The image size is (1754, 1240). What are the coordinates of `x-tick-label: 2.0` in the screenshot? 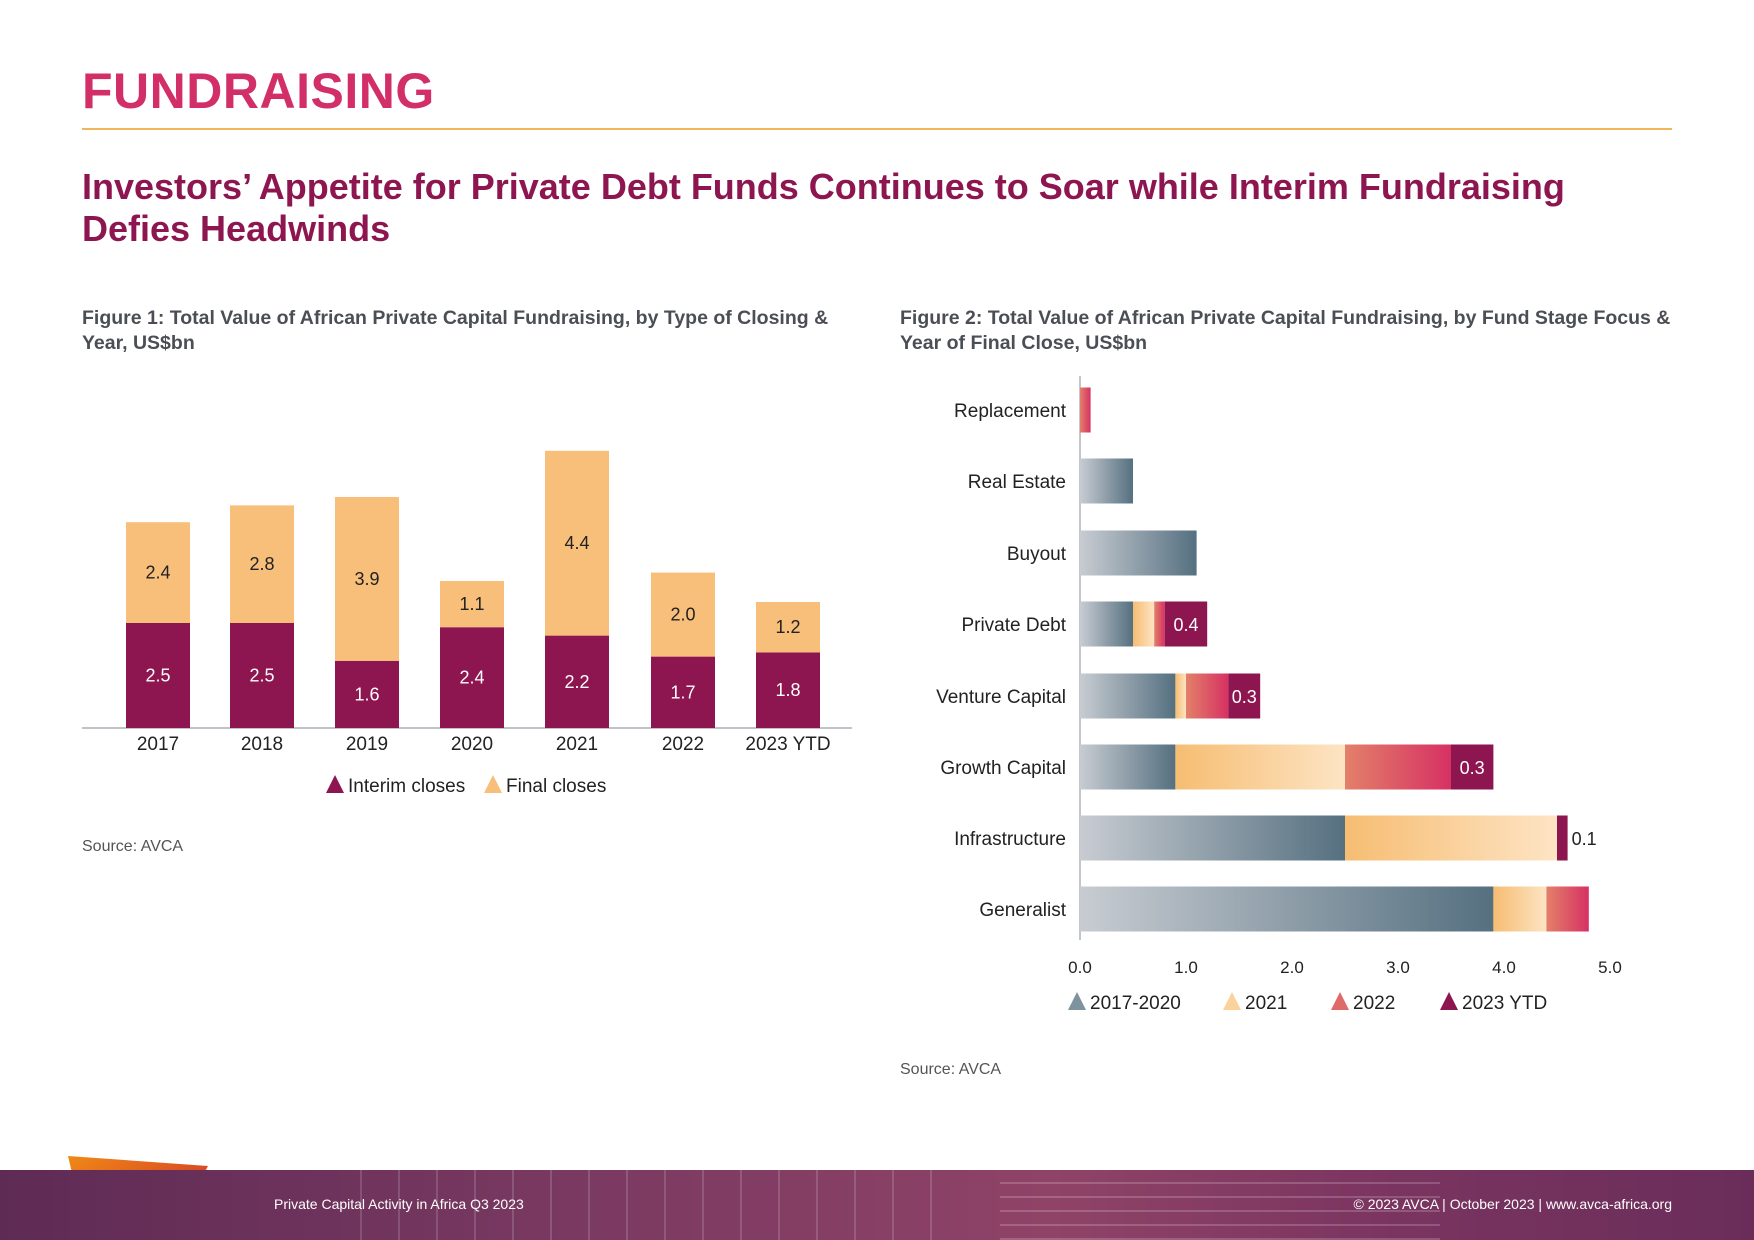 It's located at (1292, 967).